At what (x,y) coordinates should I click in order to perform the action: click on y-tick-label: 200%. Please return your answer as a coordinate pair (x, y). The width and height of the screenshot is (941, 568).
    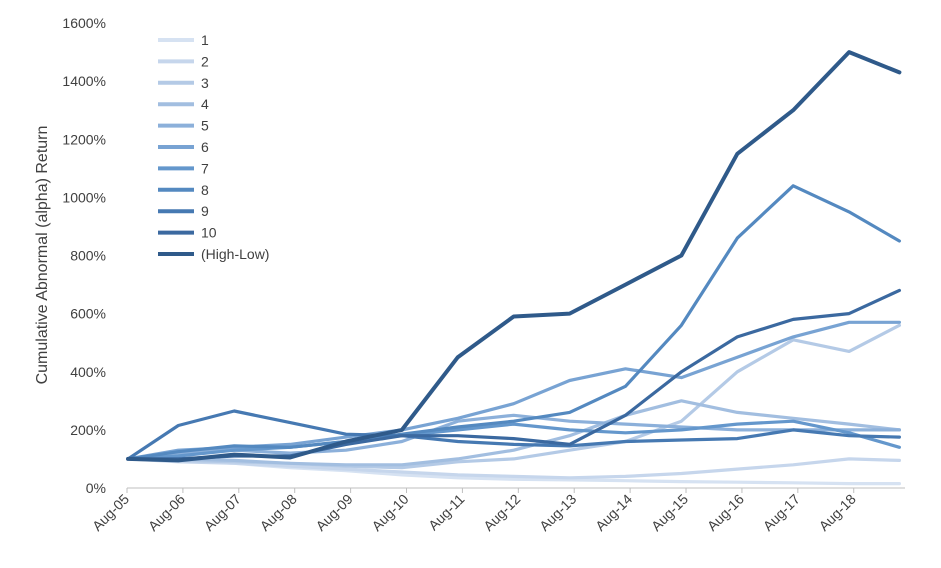
    Looking at the image, I should click on (88, 430).